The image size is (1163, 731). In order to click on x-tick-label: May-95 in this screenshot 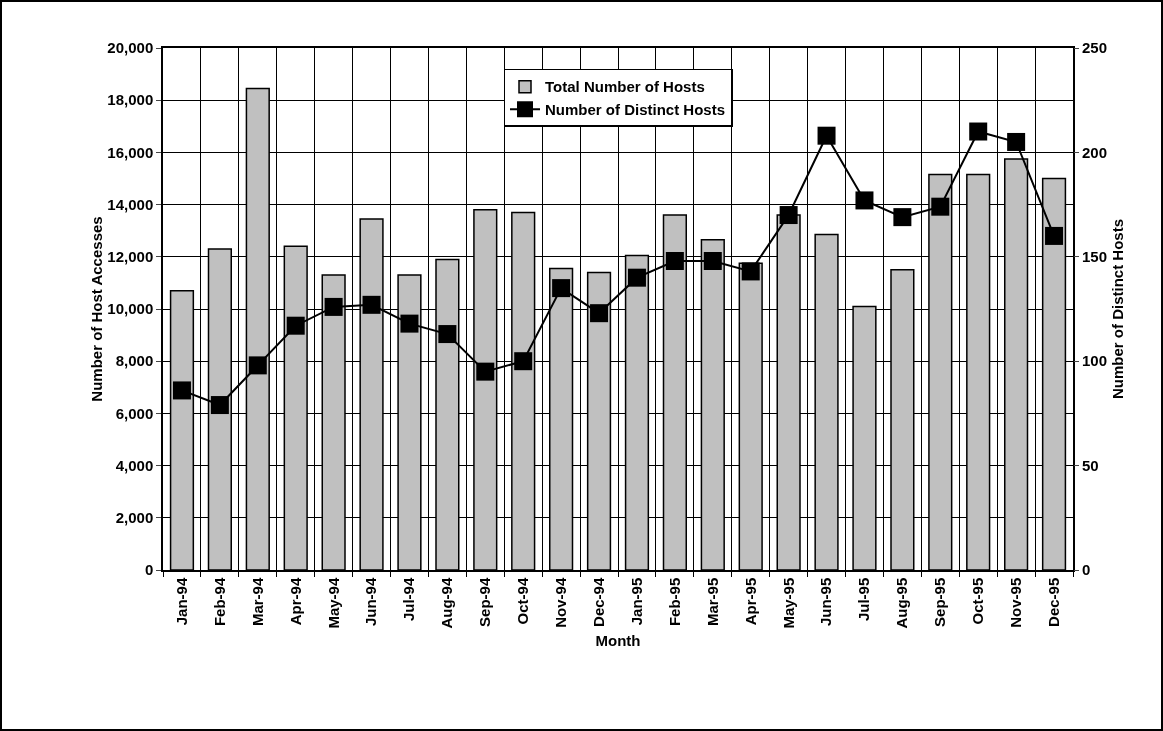, I will do `click(788, 603)`.